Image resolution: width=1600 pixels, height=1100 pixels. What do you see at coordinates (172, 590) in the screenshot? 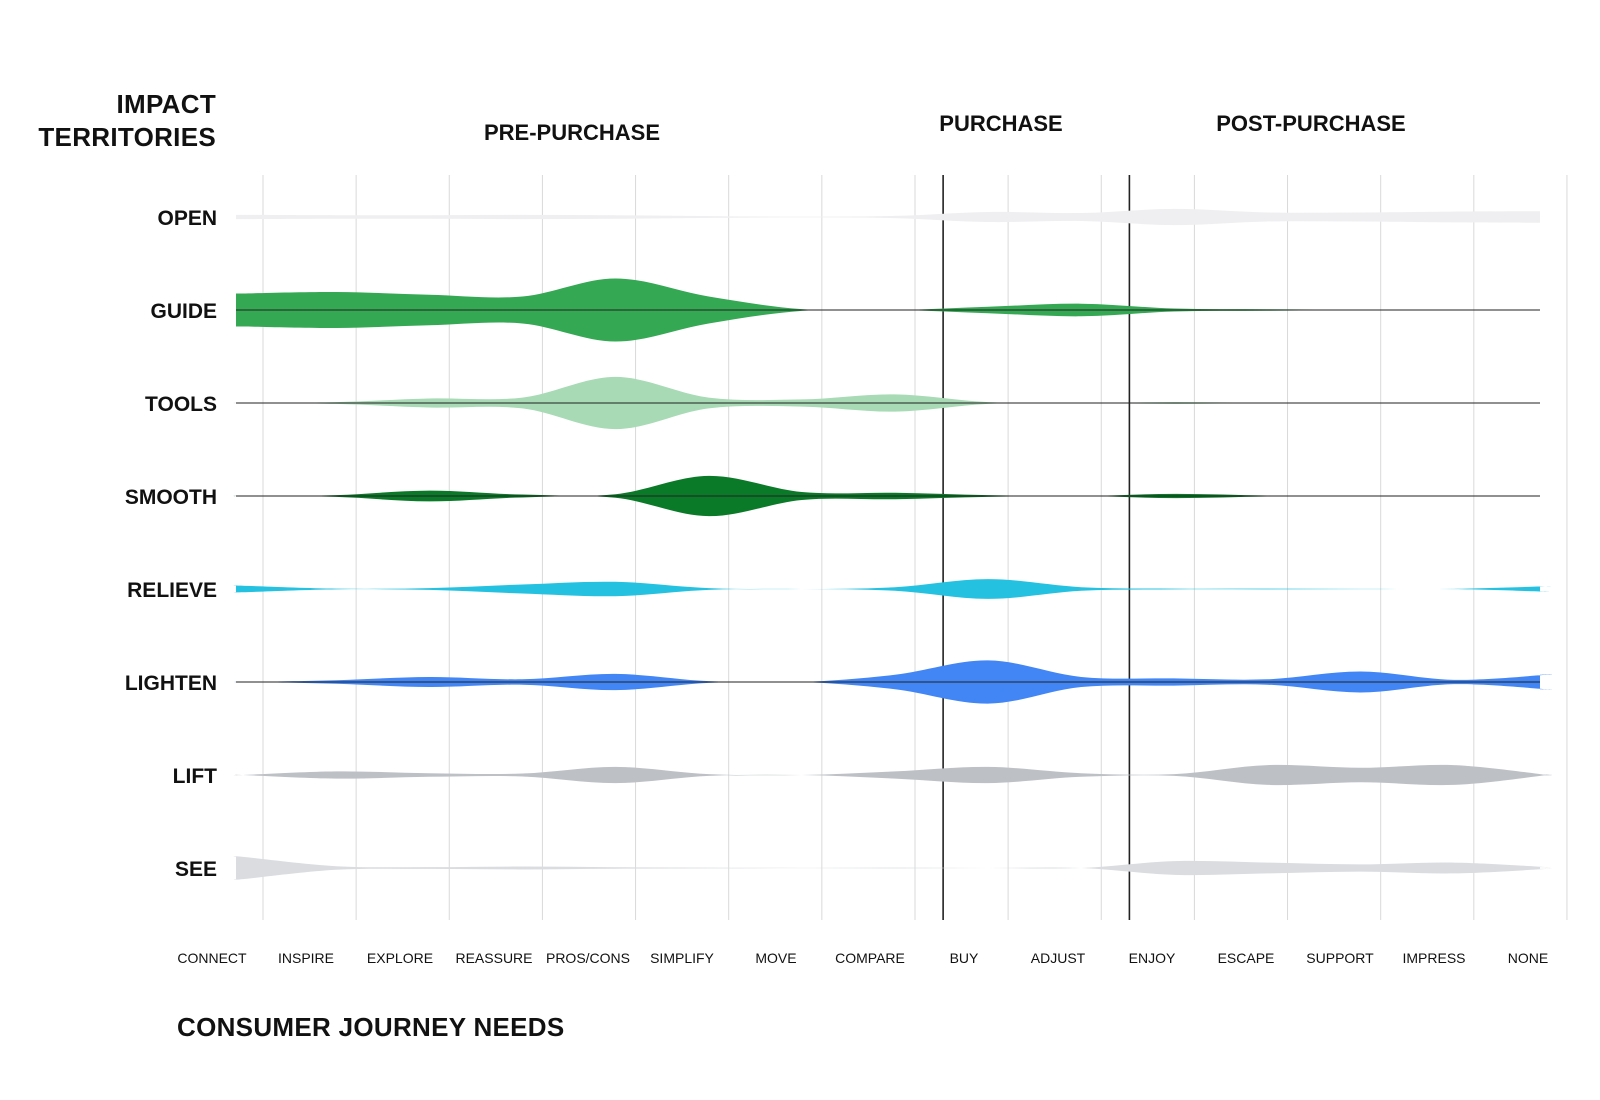
I see `row-label-relieve: RELIEVE` at bounding box center [172, 590].